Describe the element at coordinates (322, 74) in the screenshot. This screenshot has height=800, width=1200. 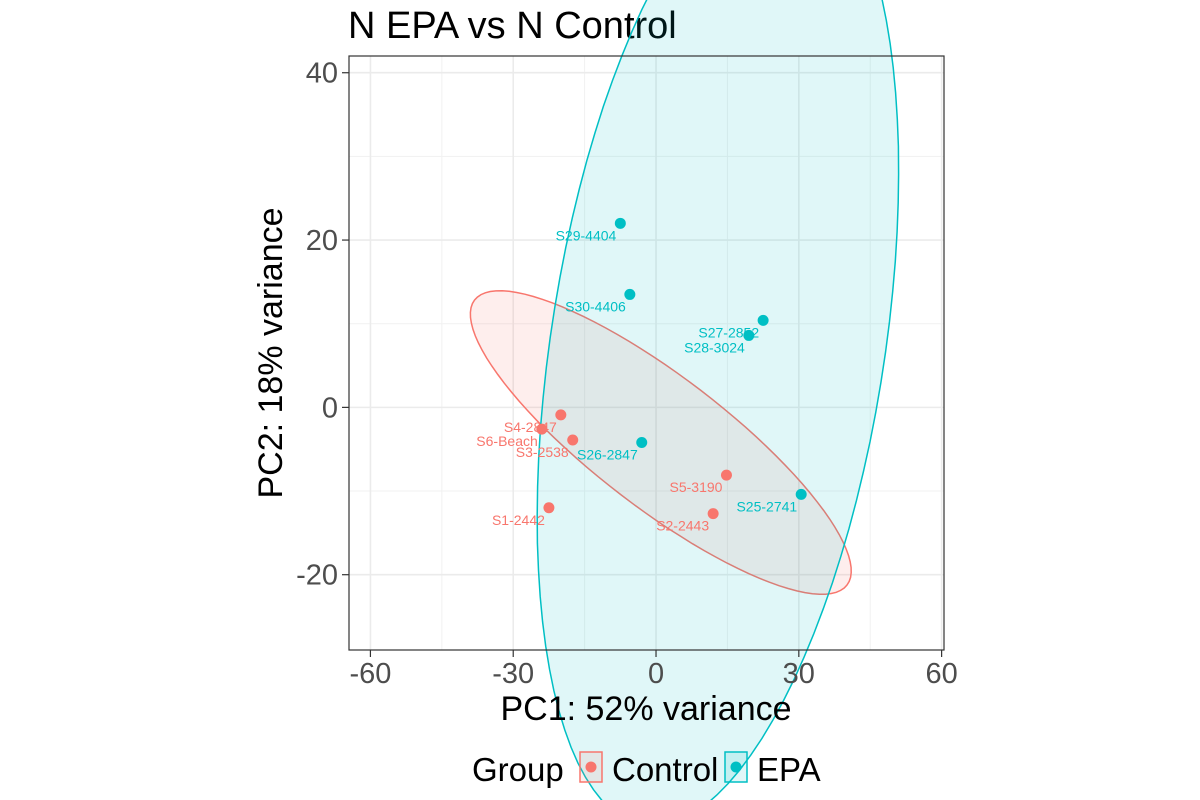
I see `y-tick-label: 40` at that location.